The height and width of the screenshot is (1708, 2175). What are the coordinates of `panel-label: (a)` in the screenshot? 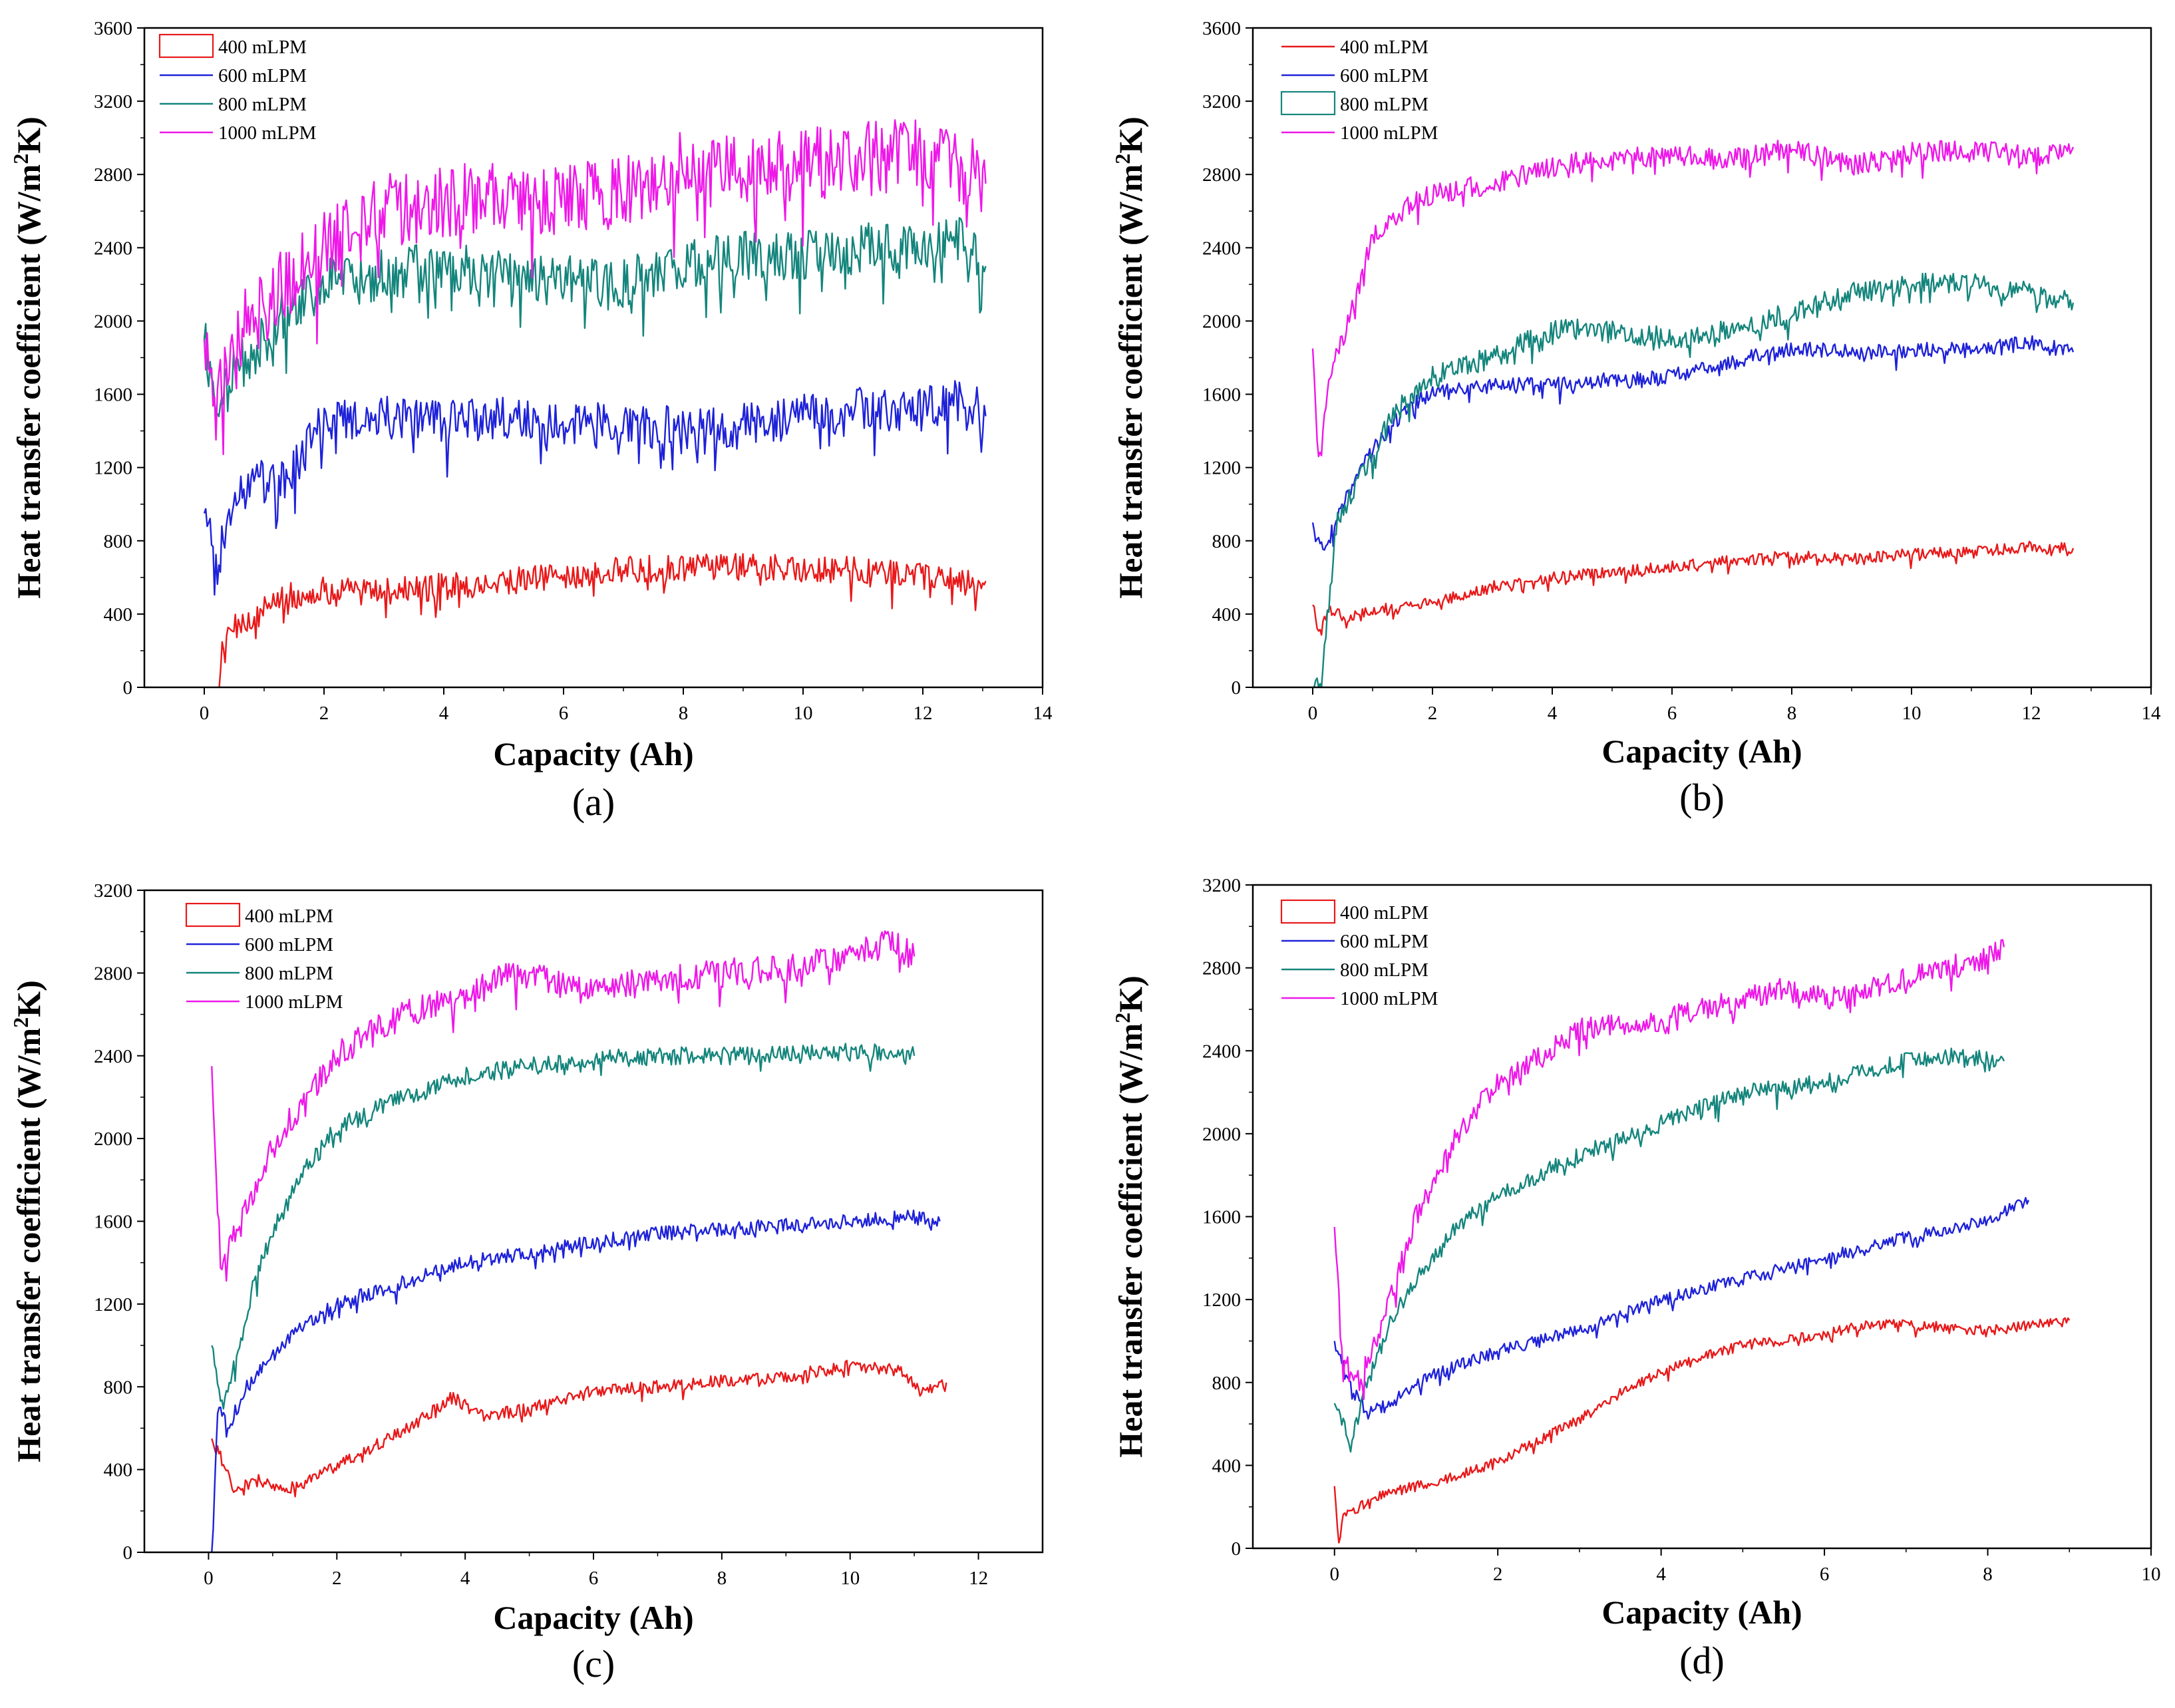 It's located at (593, 802).